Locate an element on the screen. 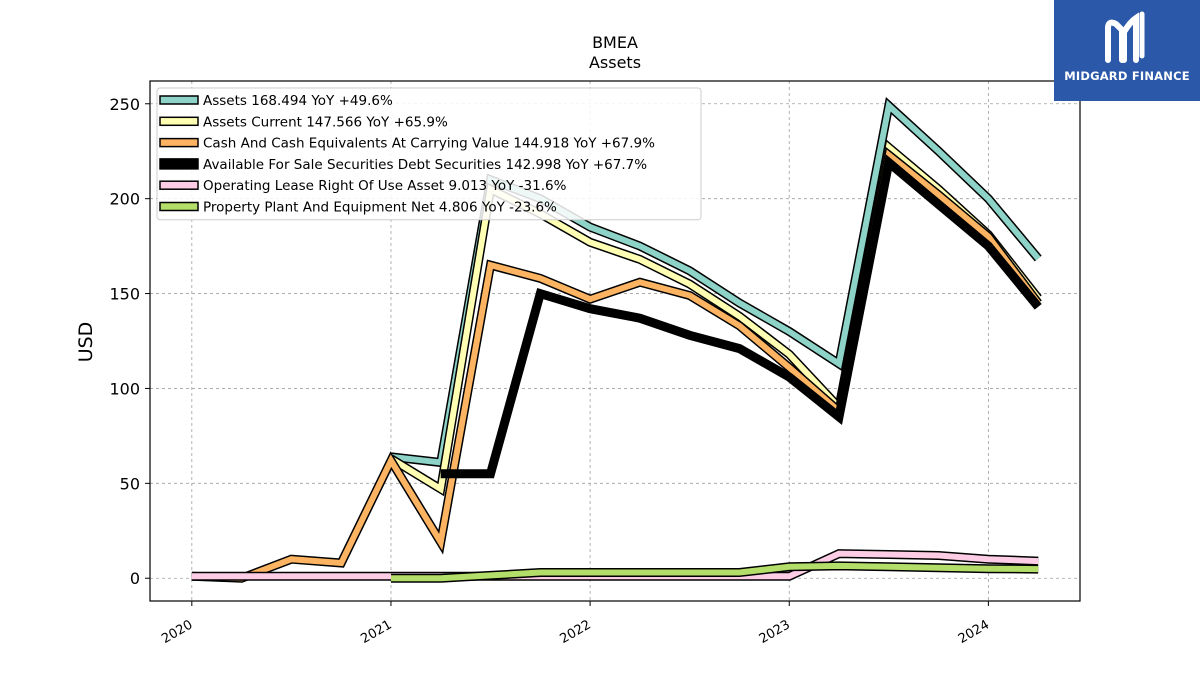 Image resolution: width=1200 pixels, height=675 pixels. y-tick-label: 0 is located at coordinates (135, 578).